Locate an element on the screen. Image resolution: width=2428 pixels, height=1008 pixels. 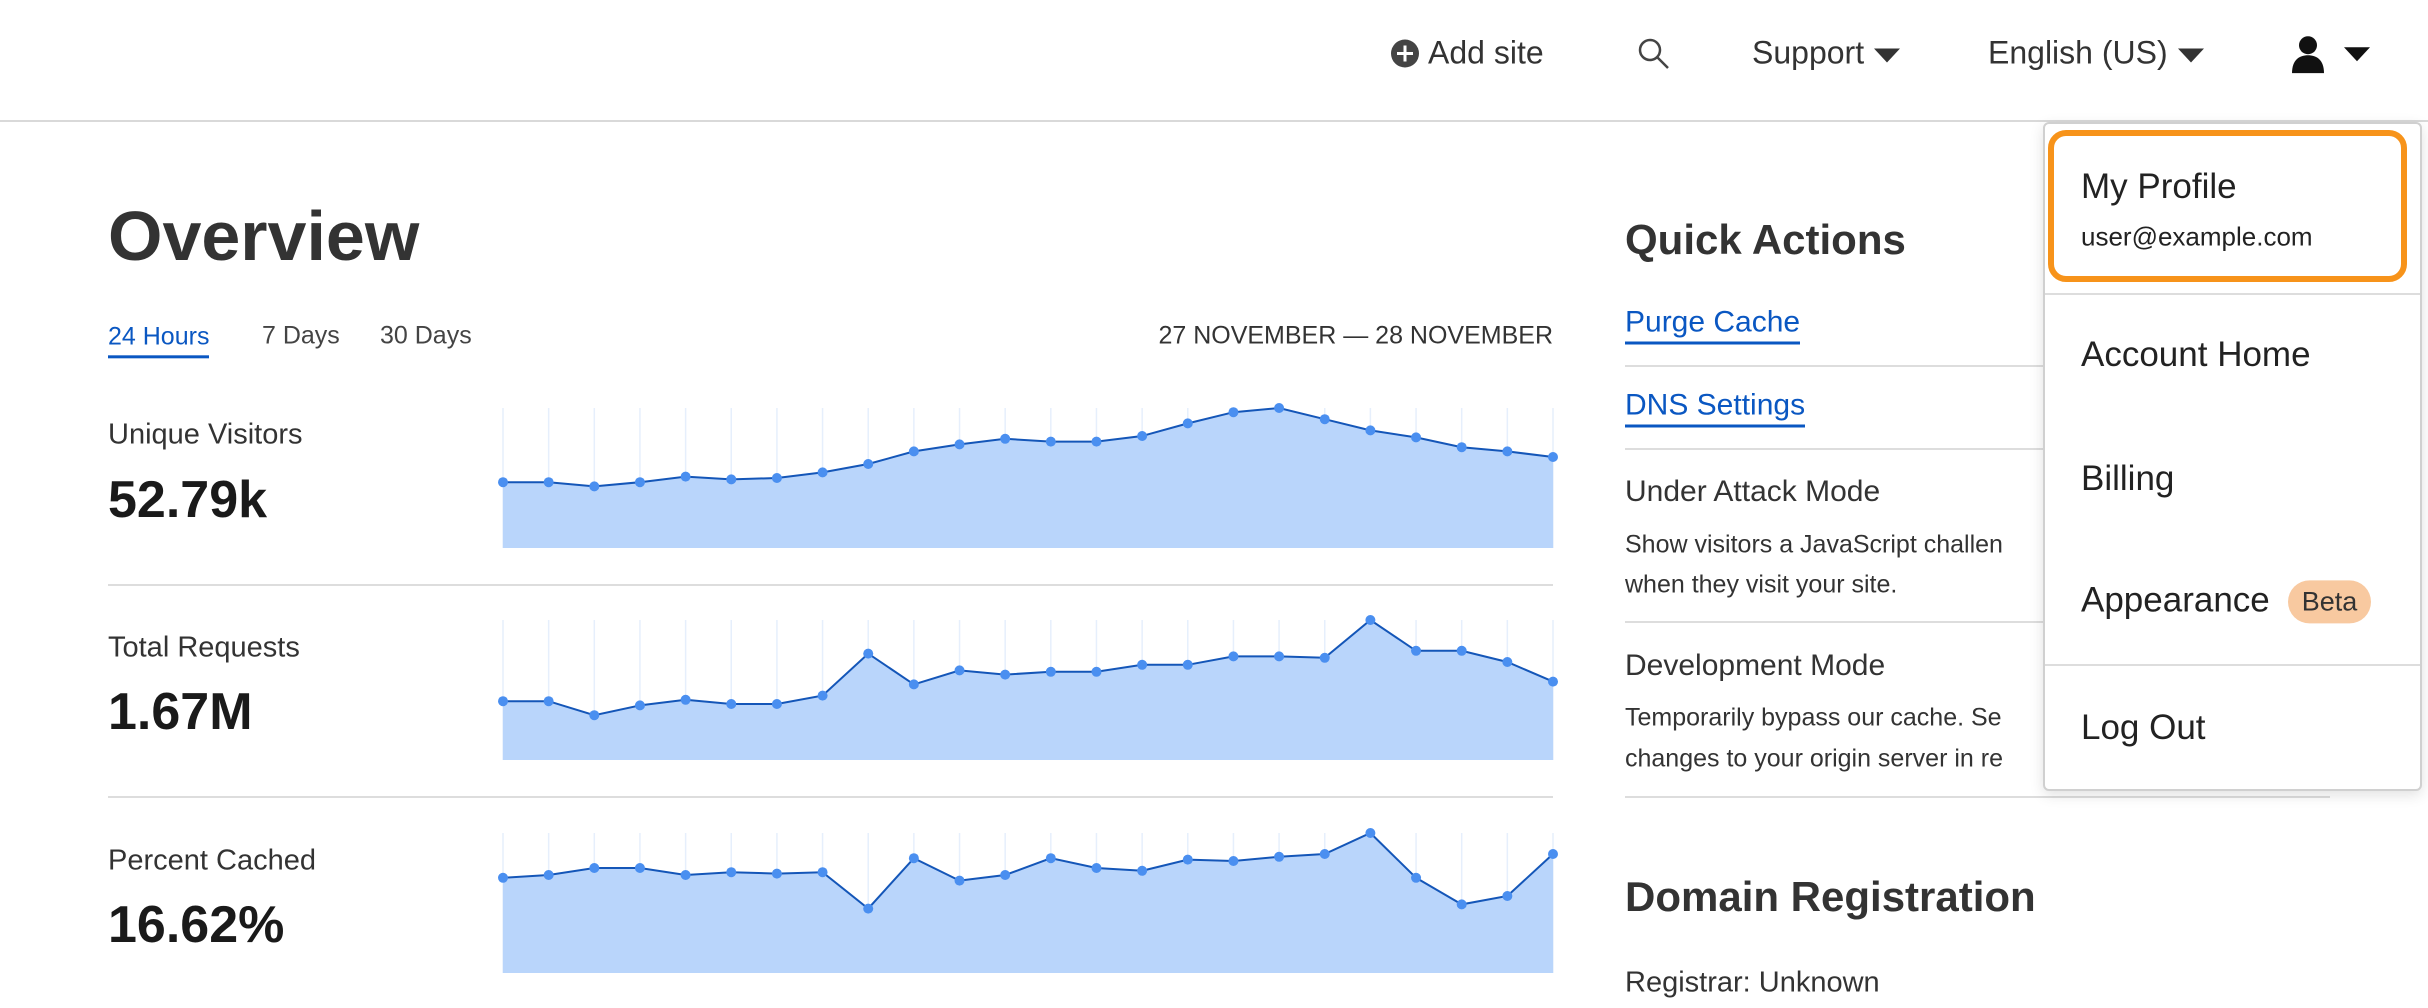
appearance-label: Appearance is located at coordinates (2175, 600).